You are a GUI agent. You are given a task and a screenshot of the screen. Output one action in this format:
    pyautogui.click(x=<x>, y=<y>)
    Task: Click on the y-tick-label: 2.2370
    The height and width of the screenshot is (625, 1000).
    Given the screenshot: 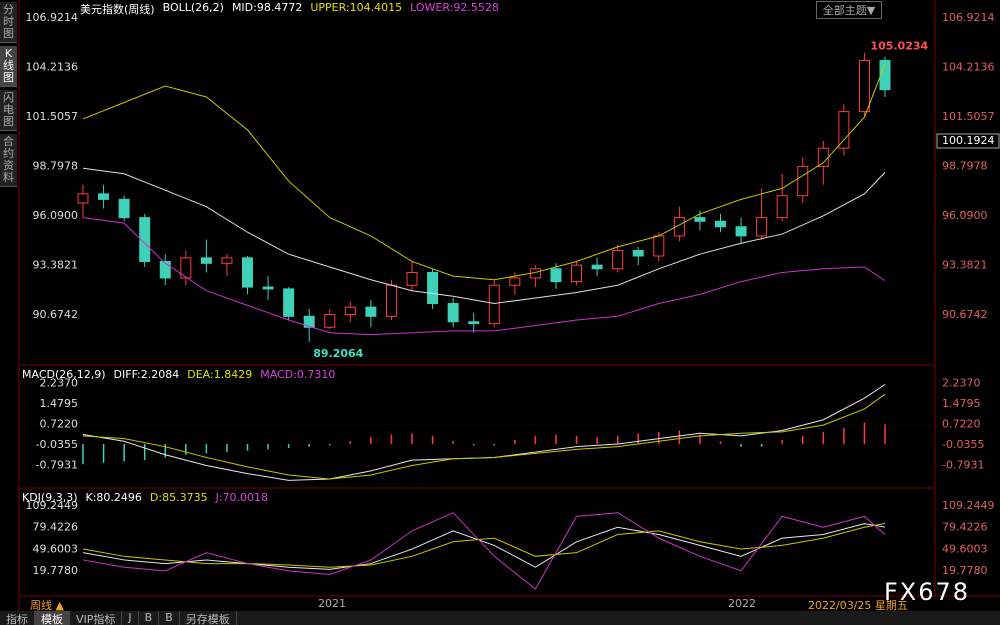 What is the action you would take?
    pyautogui.click(x=961, y=383)
    